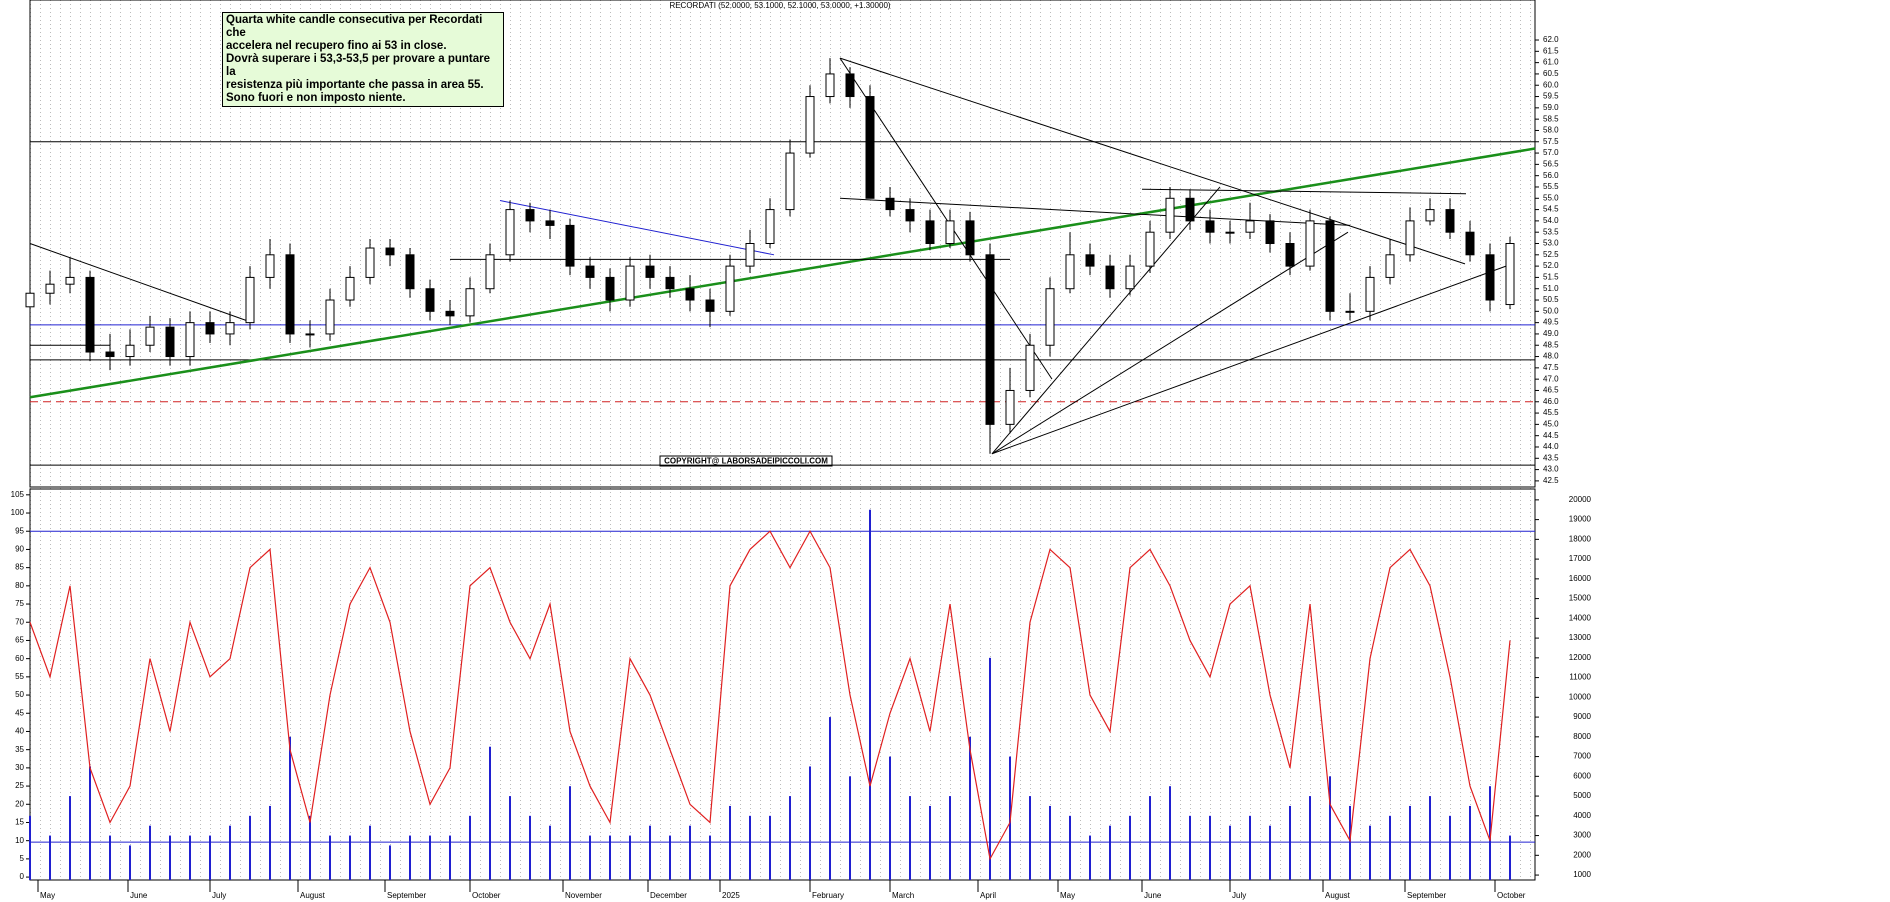  I want to click on x-tick-label: February, so click(828, 895).